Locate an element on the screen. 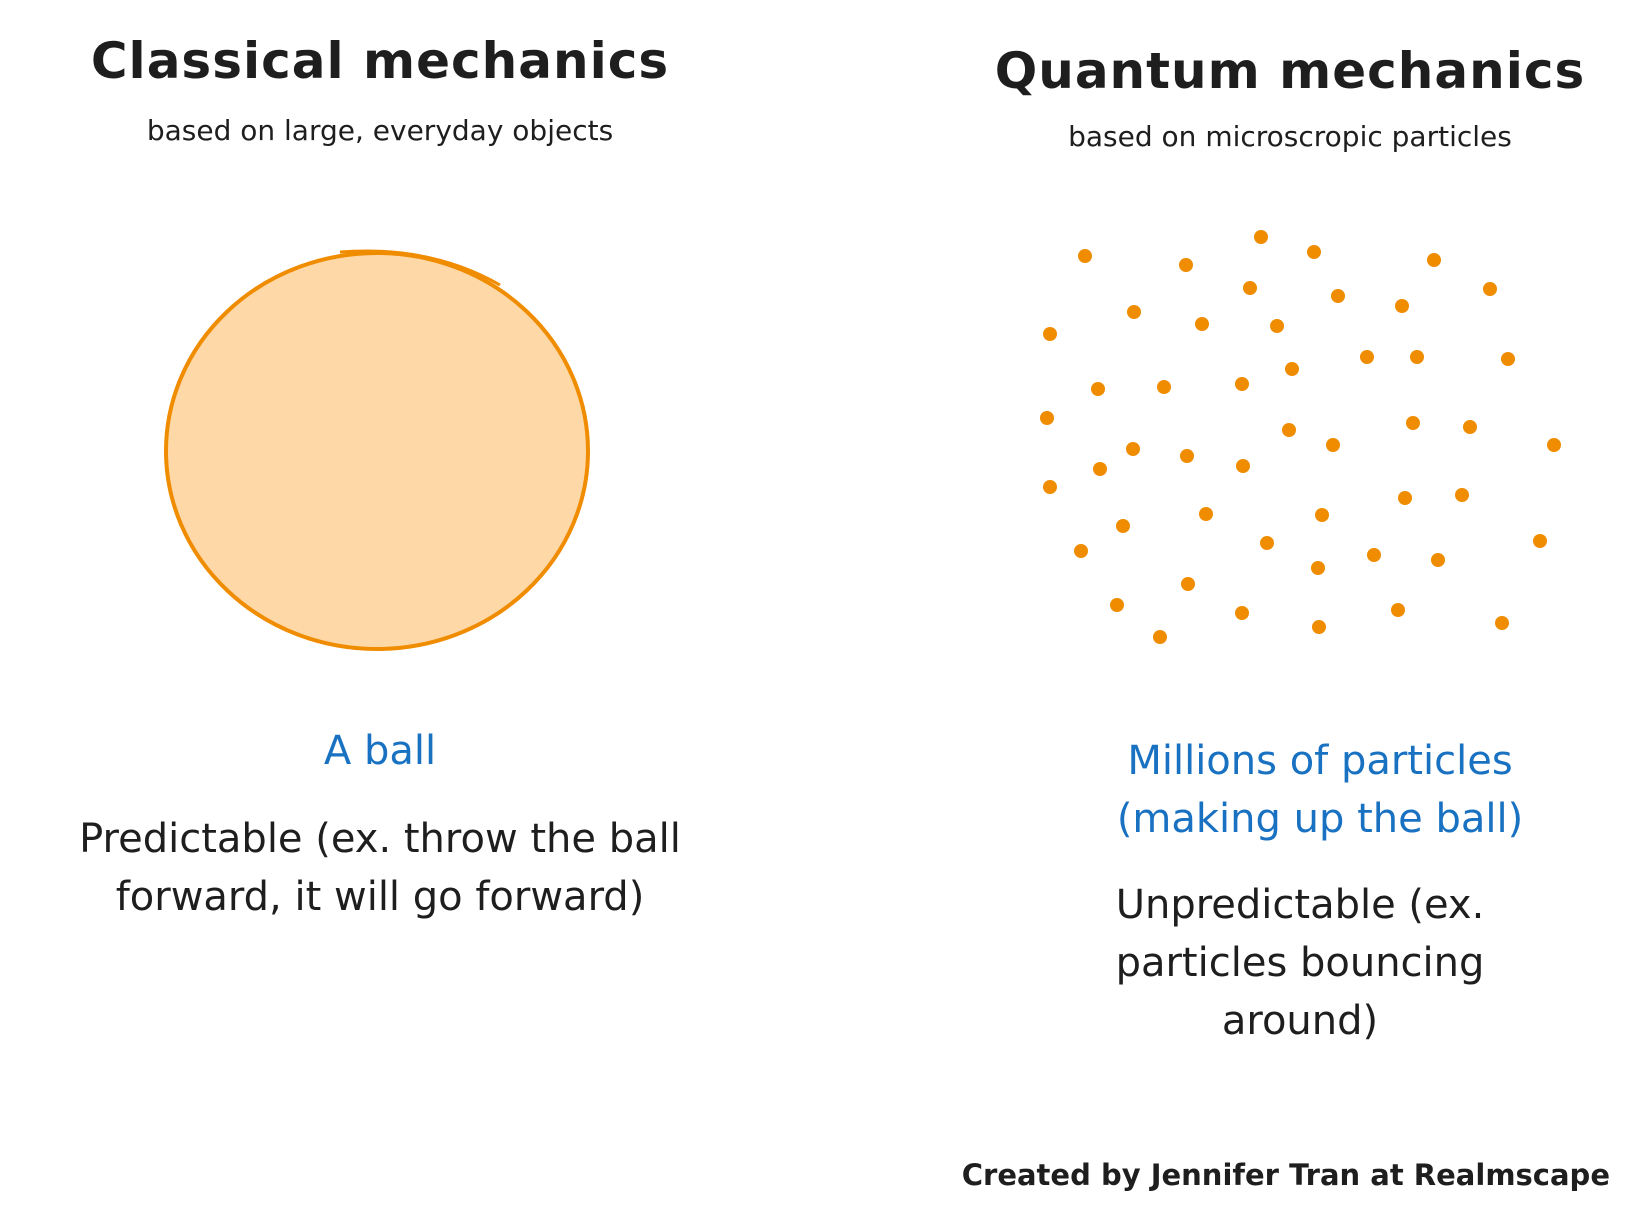 The image size is (1652, 1224). credit-line: Created by Jennifer Tran at Realmscape is located at coordinates (1285, 1175).